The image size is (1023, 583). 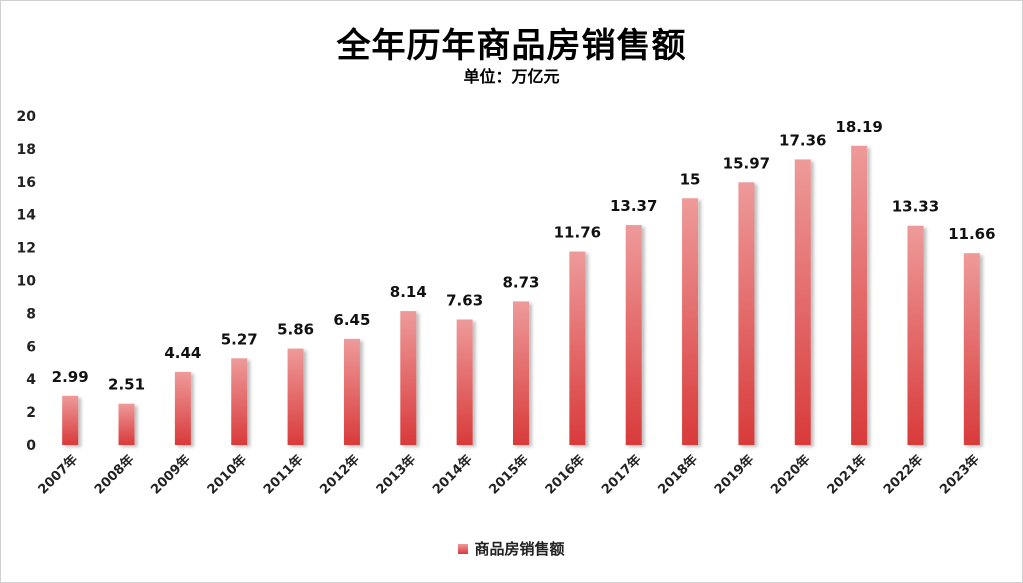 I want to click on y-tick-label: 0, so click(x=31, y=446).